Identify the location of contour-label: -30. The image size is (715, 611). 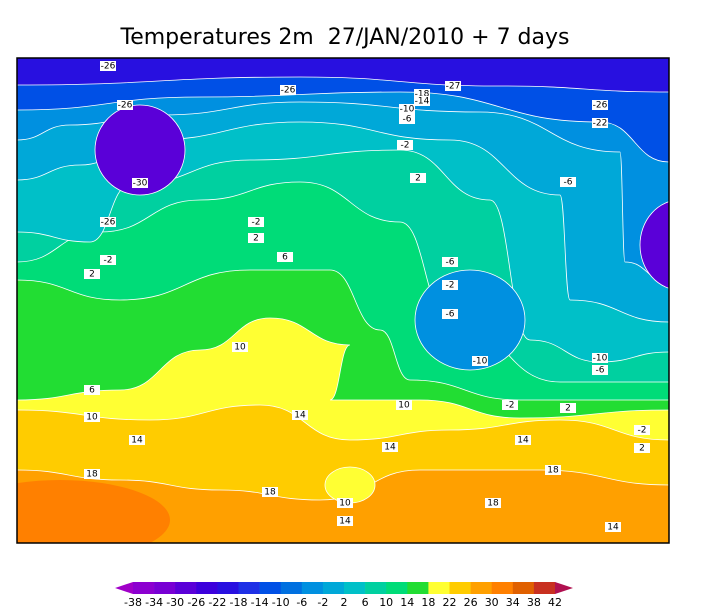
(140, 184).